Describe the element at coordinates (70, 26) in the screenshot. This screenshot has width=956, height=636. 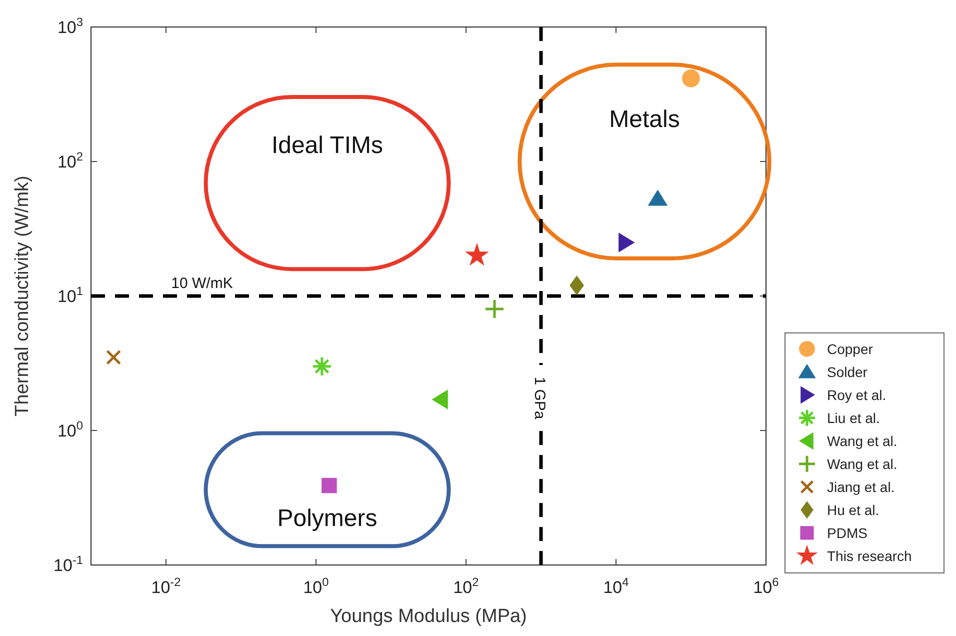
I see `y-tick-label: 10$^{3}$` at that location.